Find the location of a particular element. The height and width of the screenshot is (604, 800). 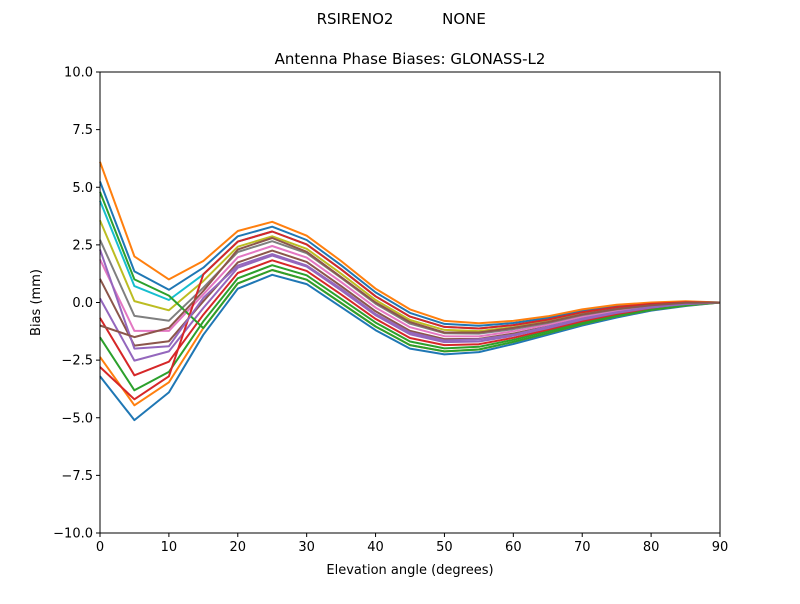

x-tick-label: 40 is located at coordinates (375, 547).